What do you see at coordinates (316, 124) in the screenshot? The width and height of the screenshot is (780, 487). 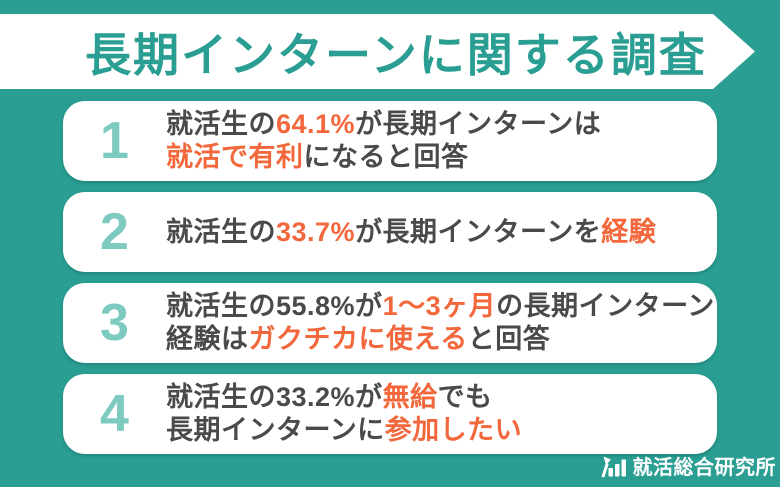 I see `highlighted-text-segment: 64.1%` at bounding box center [316, 124].